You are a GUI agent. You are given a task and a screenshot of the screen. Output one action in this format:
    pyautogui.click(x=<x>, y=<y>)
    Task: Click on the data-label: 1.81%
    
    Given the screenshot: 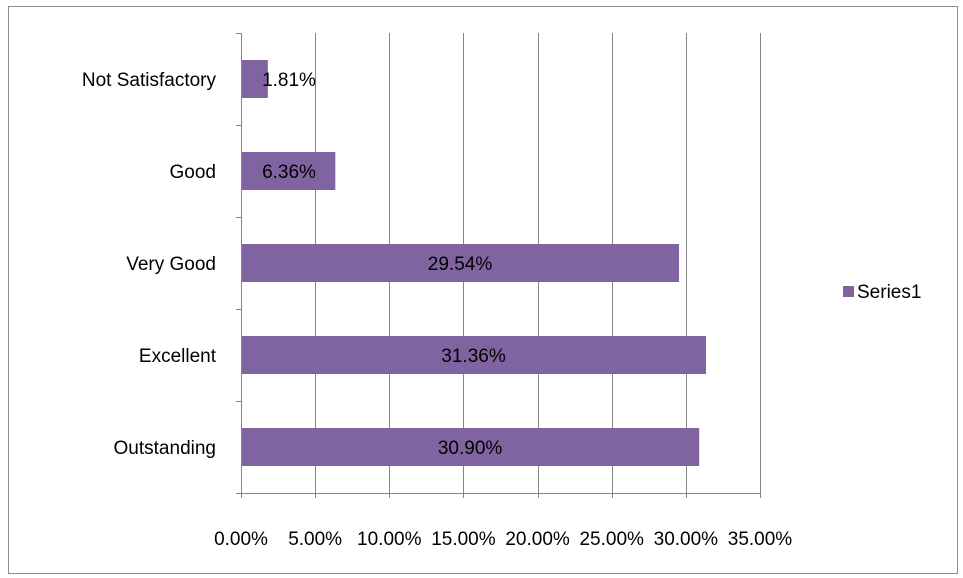 What is the action you would take?
    pyautogui.click(x=289, y=80)
    